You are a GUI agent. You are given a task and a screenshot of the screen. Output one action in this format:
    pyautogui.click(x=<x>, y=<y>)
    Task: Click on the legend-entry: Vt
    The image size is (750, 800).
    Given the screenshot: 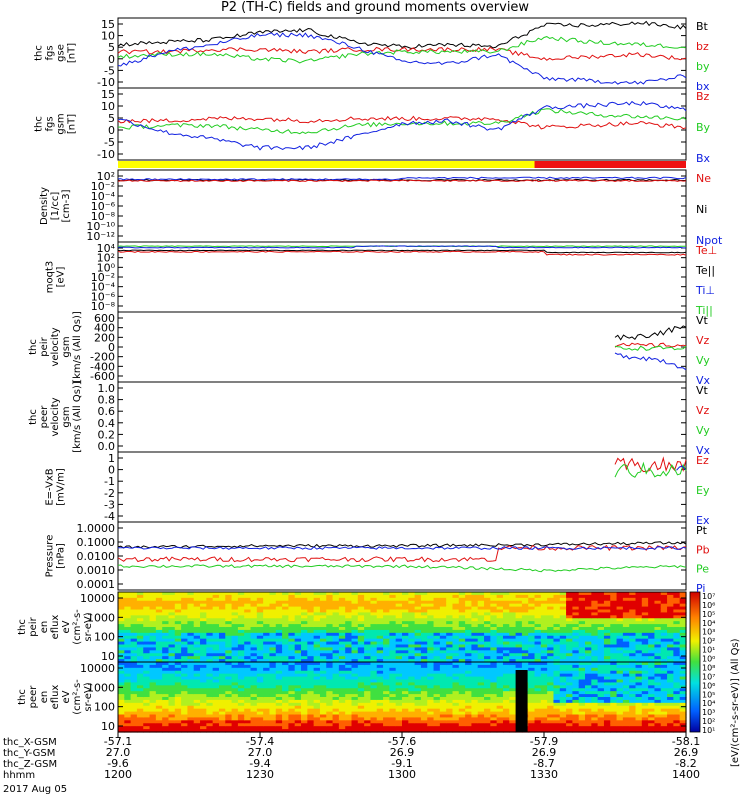 What is the action you would take?
    pyautogui.click(x=702, y=320)
    